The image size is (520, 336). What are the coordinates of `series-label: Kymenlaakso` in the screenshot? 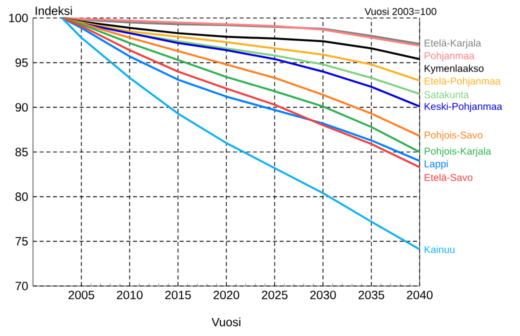 It's located at (454, 69).